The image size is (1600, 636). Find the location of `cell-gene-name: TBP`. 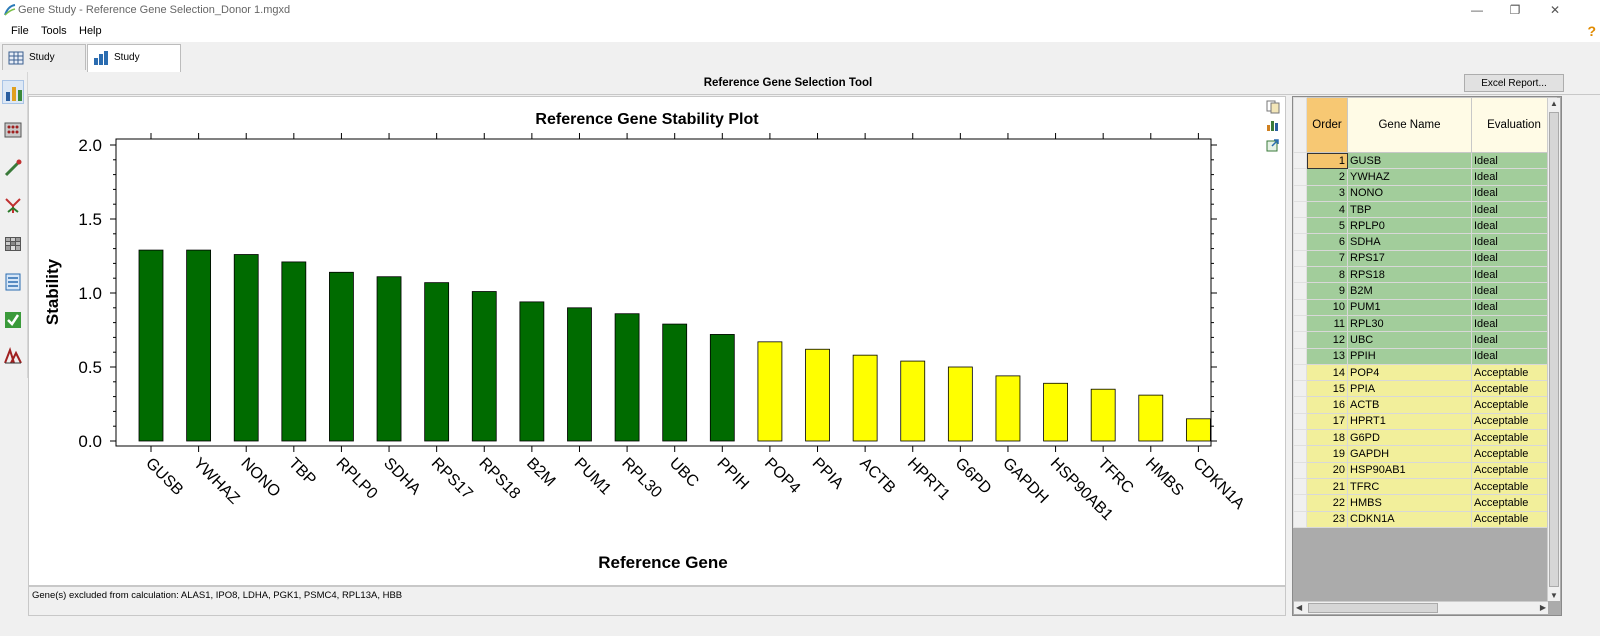

cell-gene-name: TBP is located at coordinates (1409, 209).